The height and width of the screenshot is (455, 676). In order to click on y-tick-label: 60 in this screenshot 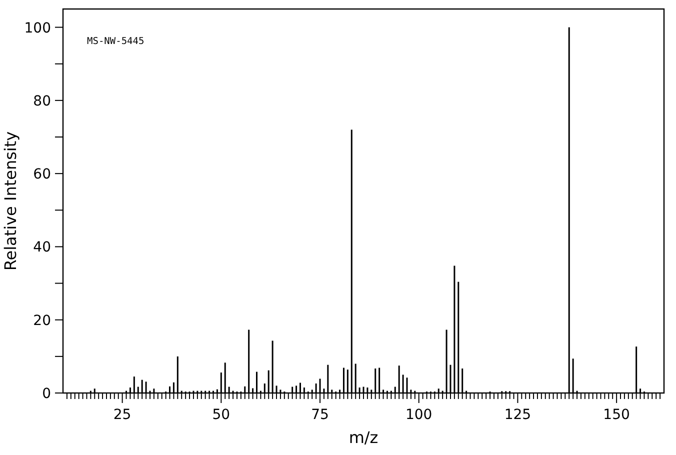, I will do `click(42, 174)`.